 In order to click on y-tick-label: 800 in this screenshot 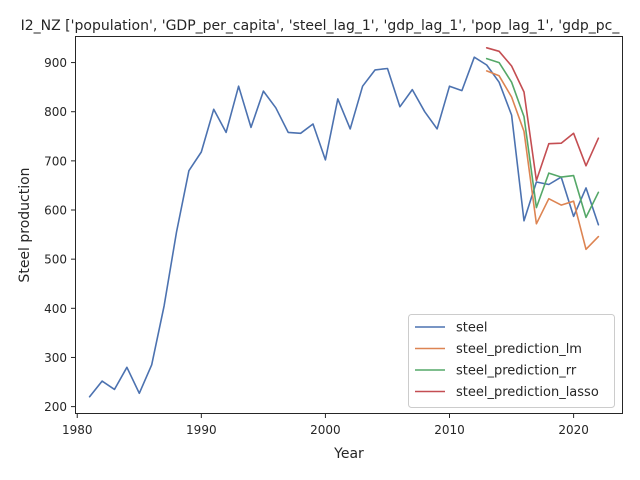, I will do `click(55, 112)`.